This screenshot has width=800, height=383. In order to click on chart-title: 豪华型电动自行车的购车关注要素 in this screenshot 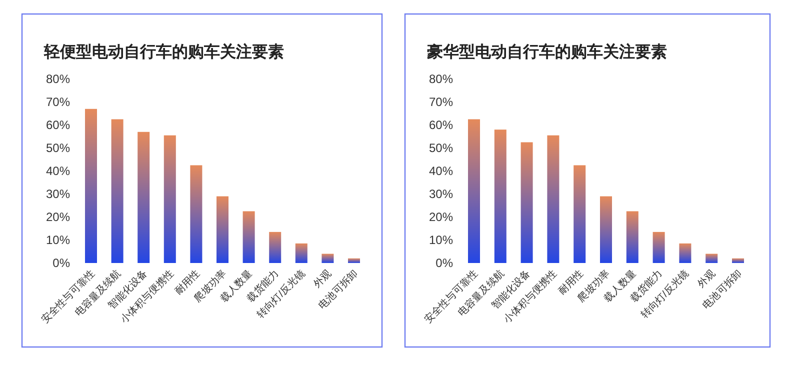, I will do `click(546, 52)`.